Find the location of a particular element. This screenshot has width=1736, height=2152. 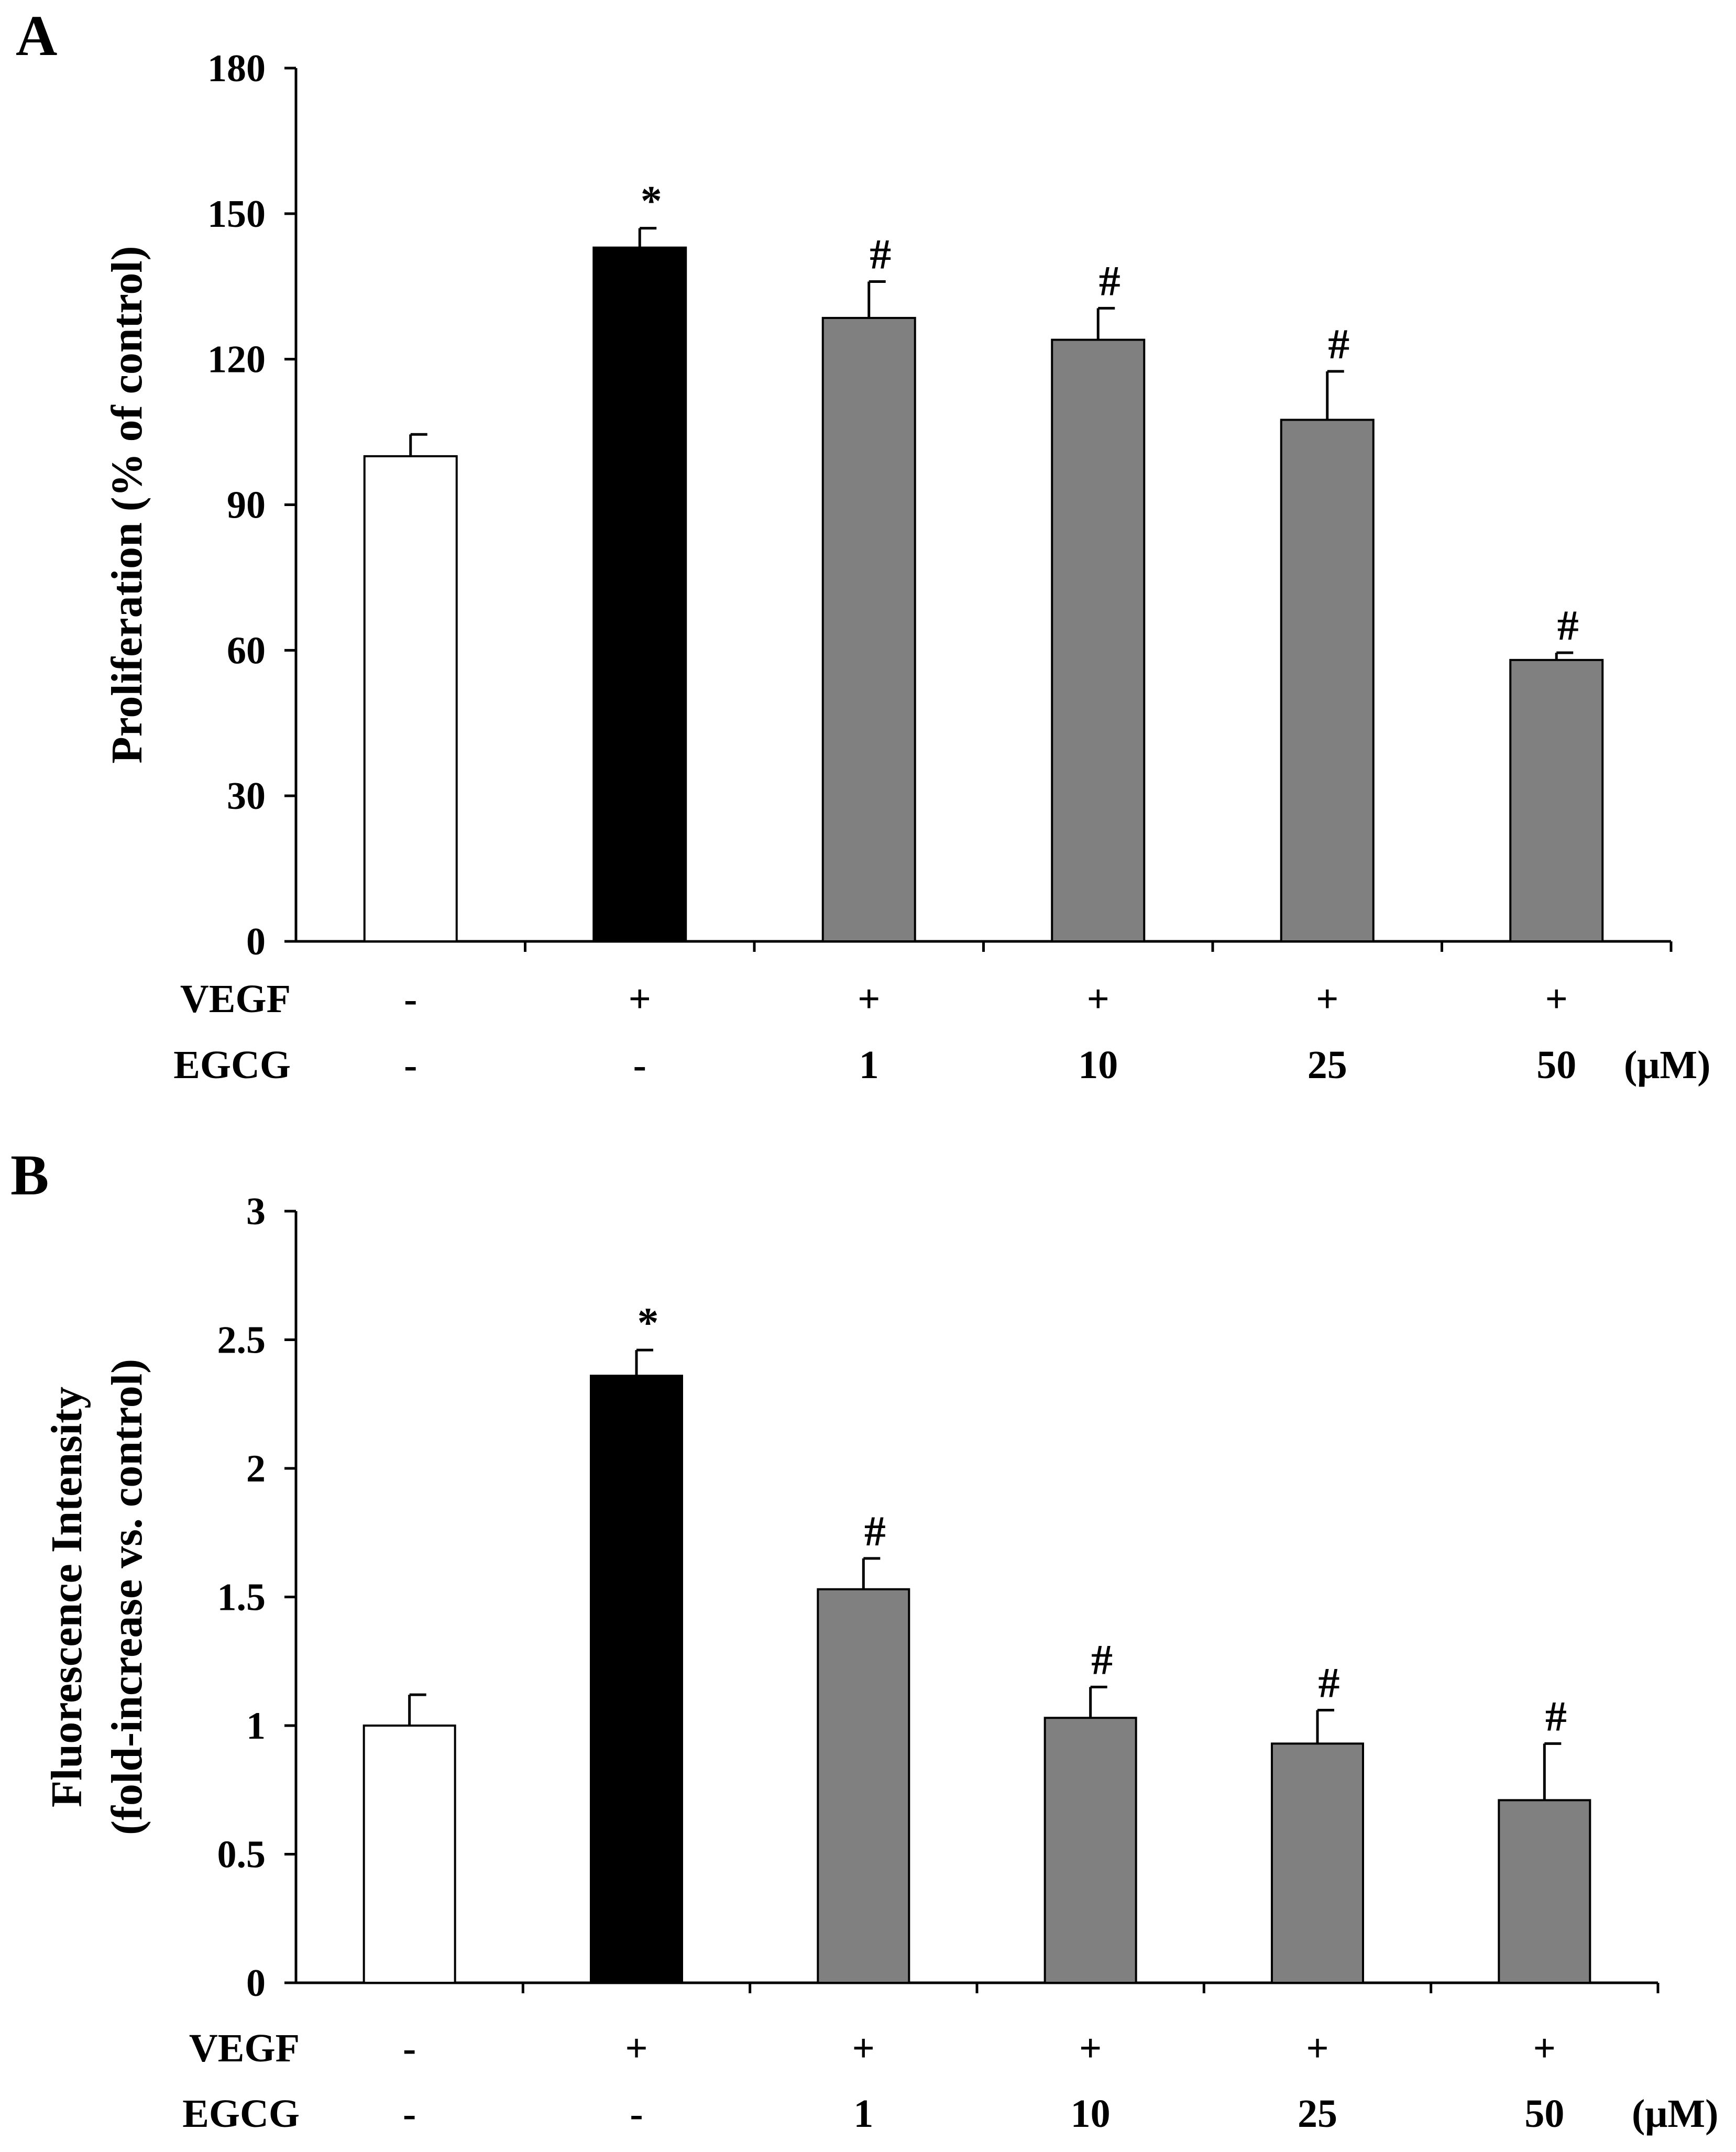

panel-b-egcg-value-3: 1 is located at coordinates (863, 2114).